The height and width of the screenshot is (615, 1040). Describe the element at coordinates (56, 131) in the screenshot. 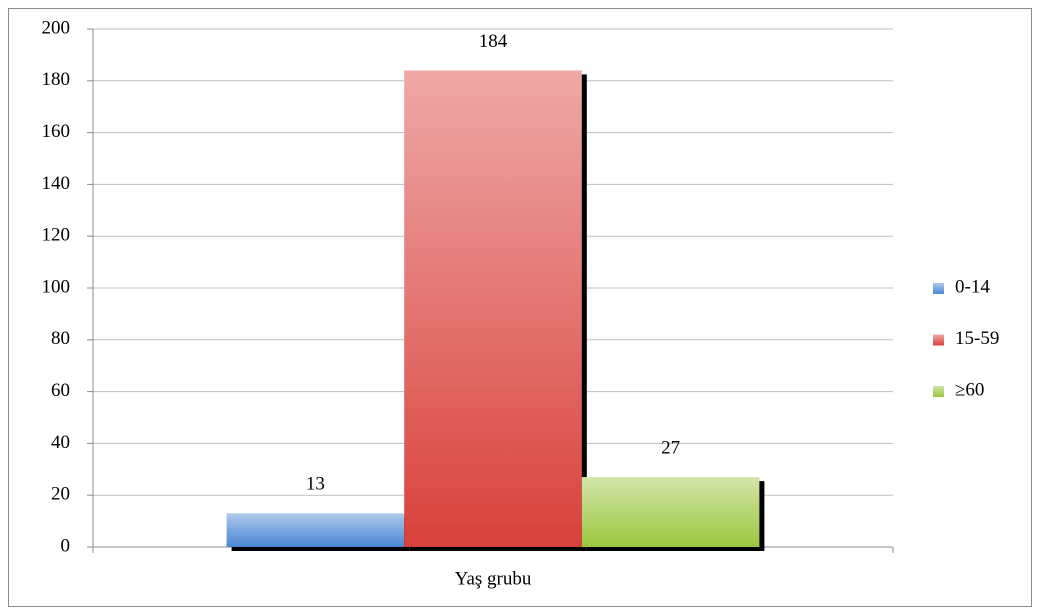

I see `y-tick-label: 160` at that location.